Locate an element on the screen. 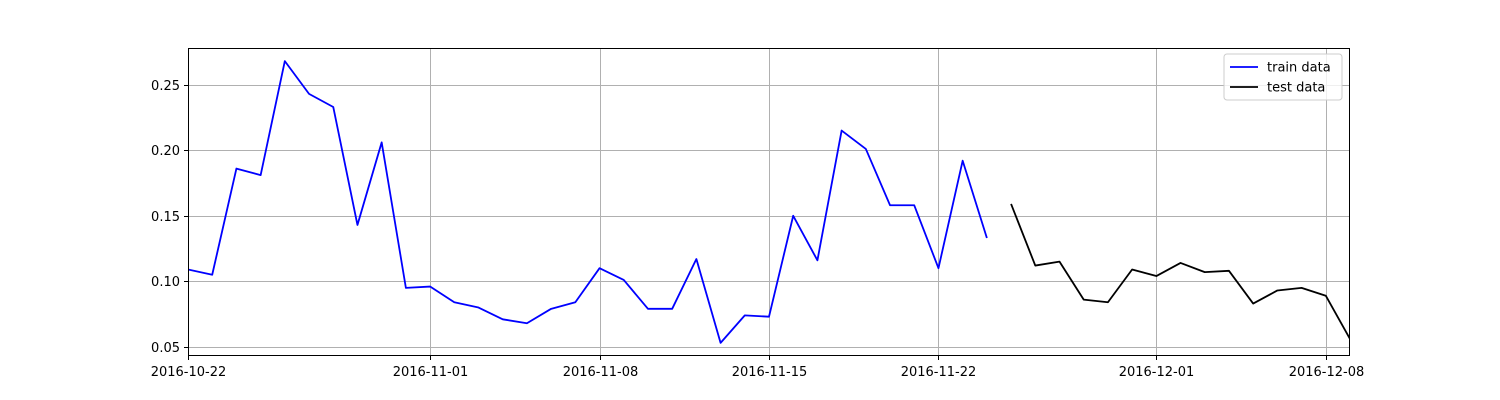 Image resolution: width=1500 pixels, height=400 pixels. legend-box is located at coordinates (1283, 77).